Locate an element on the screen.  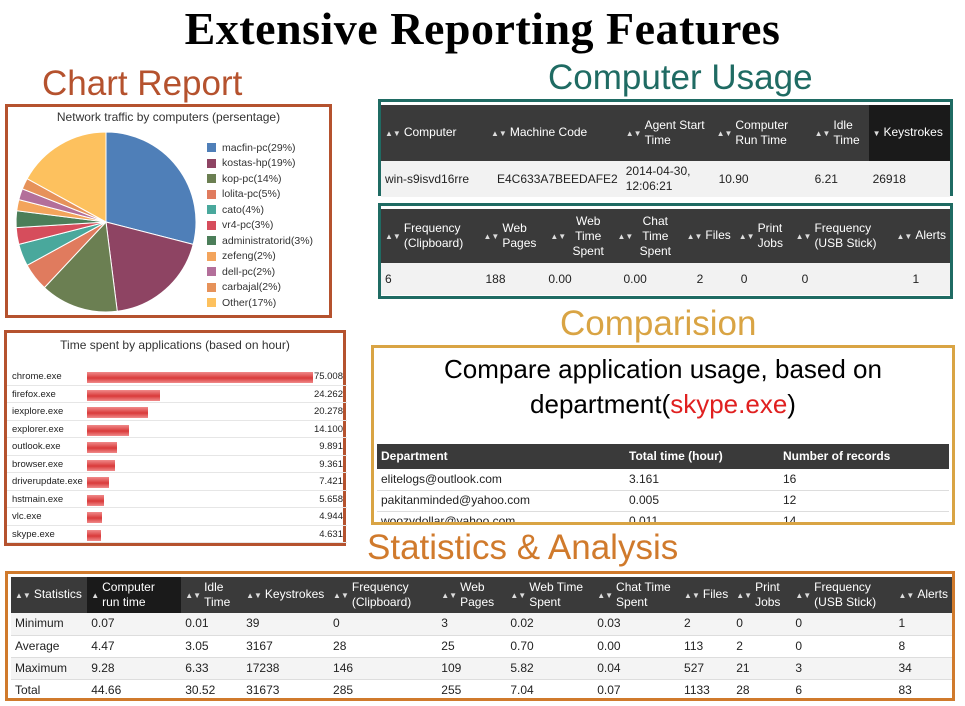
column-header-statistics: ▲▼ Statistics is located at coordinates (49, 595).